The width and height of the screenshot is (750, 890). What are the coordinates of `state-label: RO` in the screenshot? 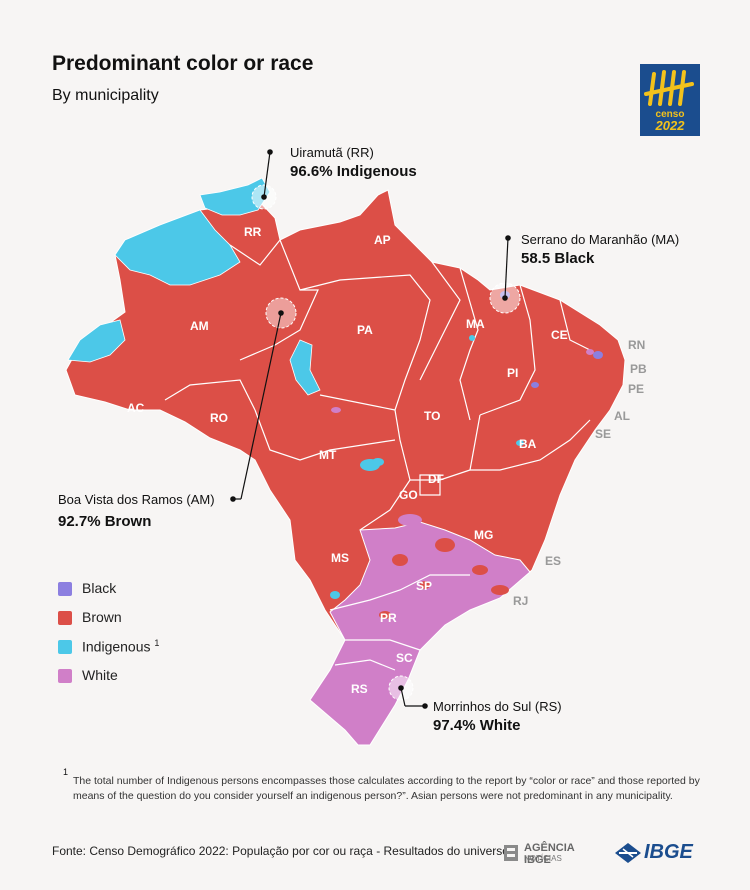 It's located at (219, 418).